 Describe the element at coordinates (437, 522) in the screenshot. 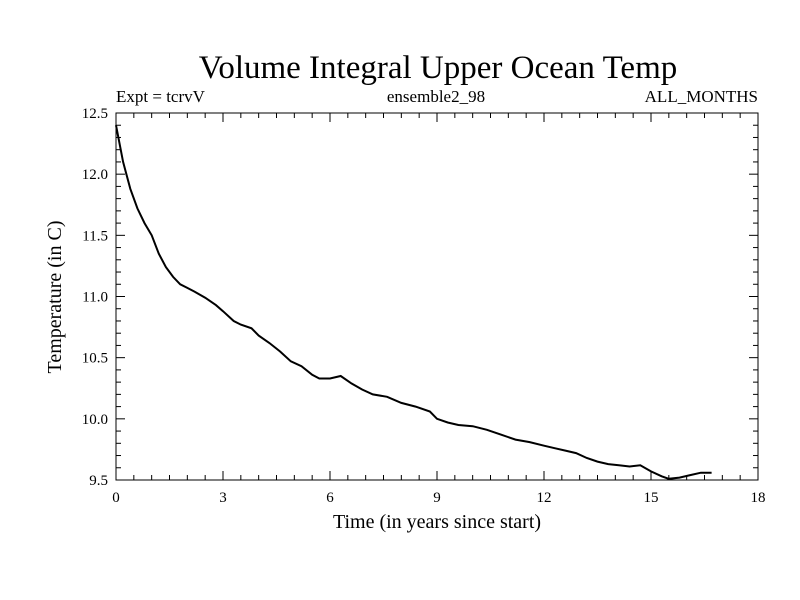

I see `x-axis-label: Time (in years since start)` at that location.